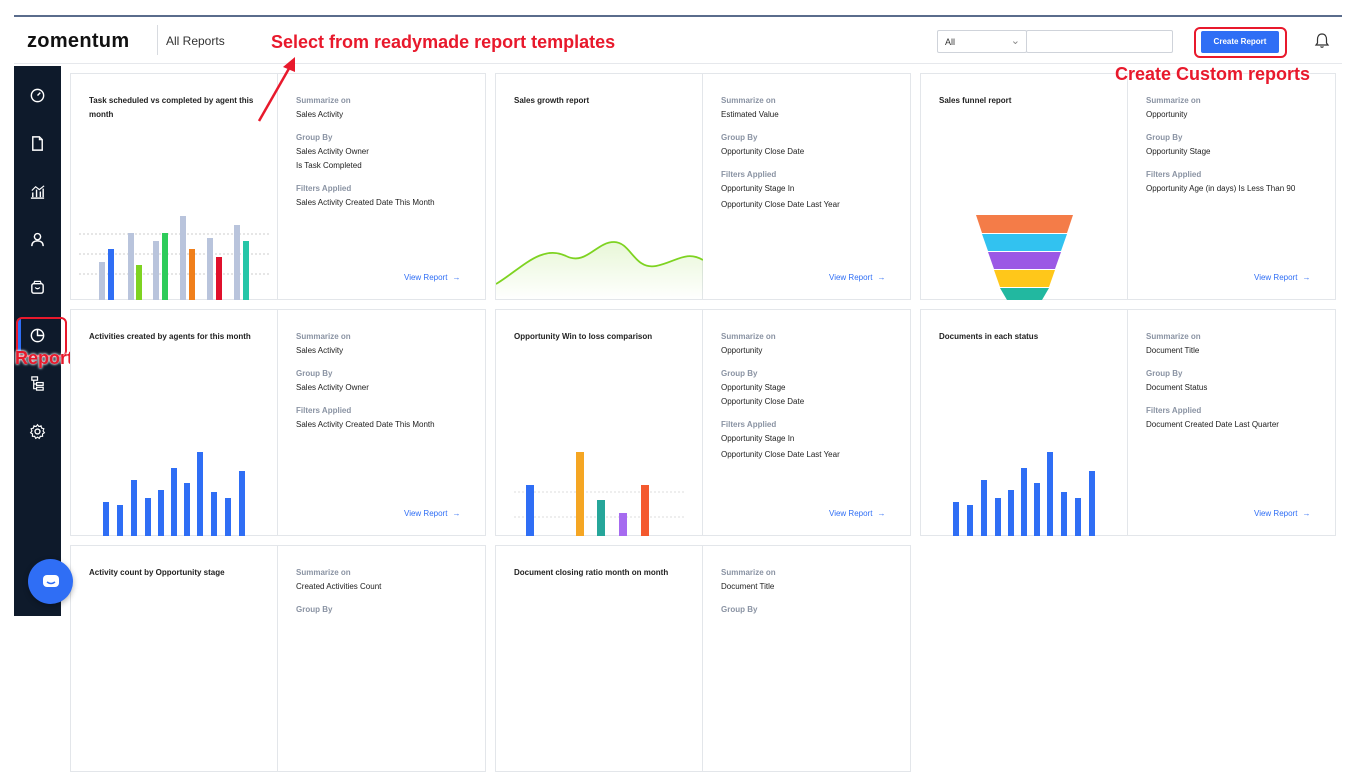 This screenshot has height=772, width=1369. Describe the element at coordinates (1177, 387) in the screenshot. I see `group-by-value: Document Status` at that location.